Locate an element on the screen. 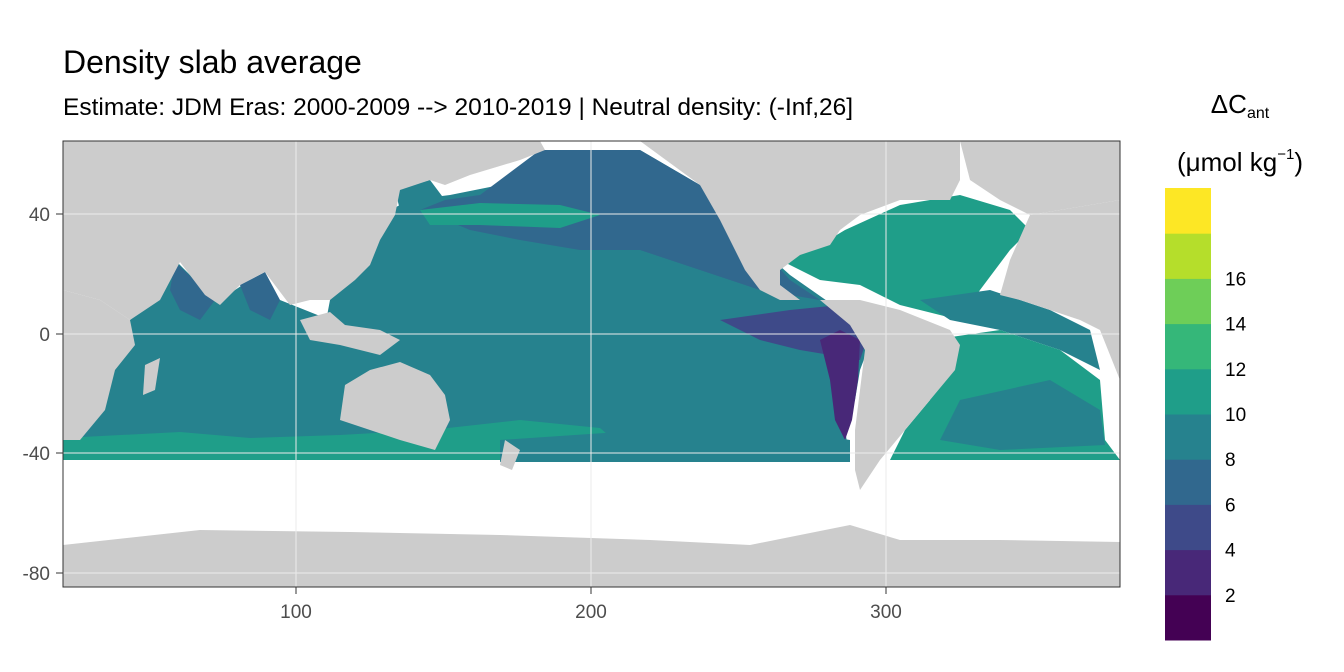  legend-colorbar is located at coordinates (1188, 414).